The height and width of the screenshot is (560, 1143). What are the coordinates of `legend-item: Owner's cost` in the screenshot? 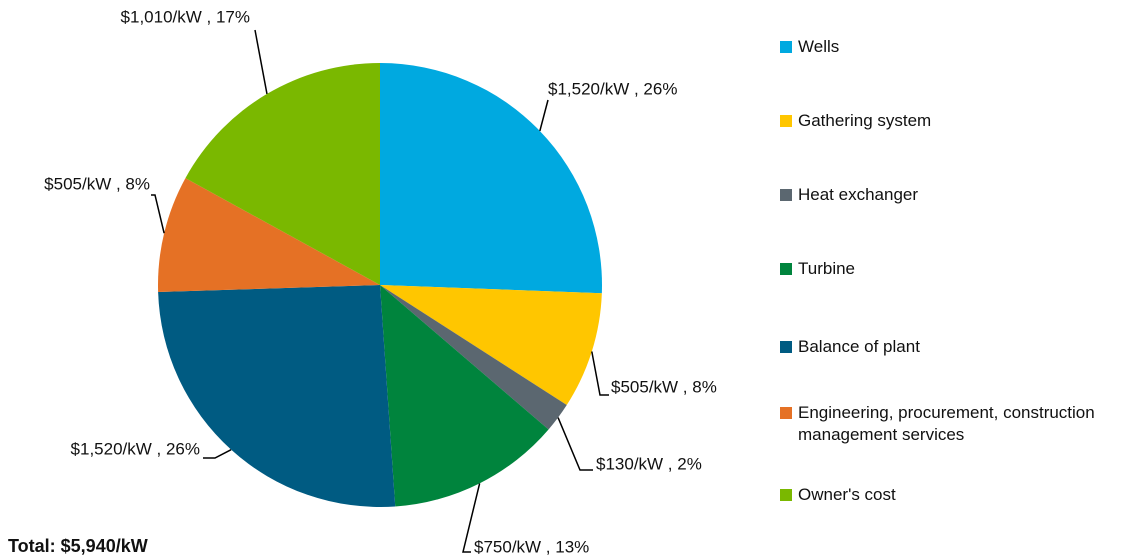 It's located at (838, 495).